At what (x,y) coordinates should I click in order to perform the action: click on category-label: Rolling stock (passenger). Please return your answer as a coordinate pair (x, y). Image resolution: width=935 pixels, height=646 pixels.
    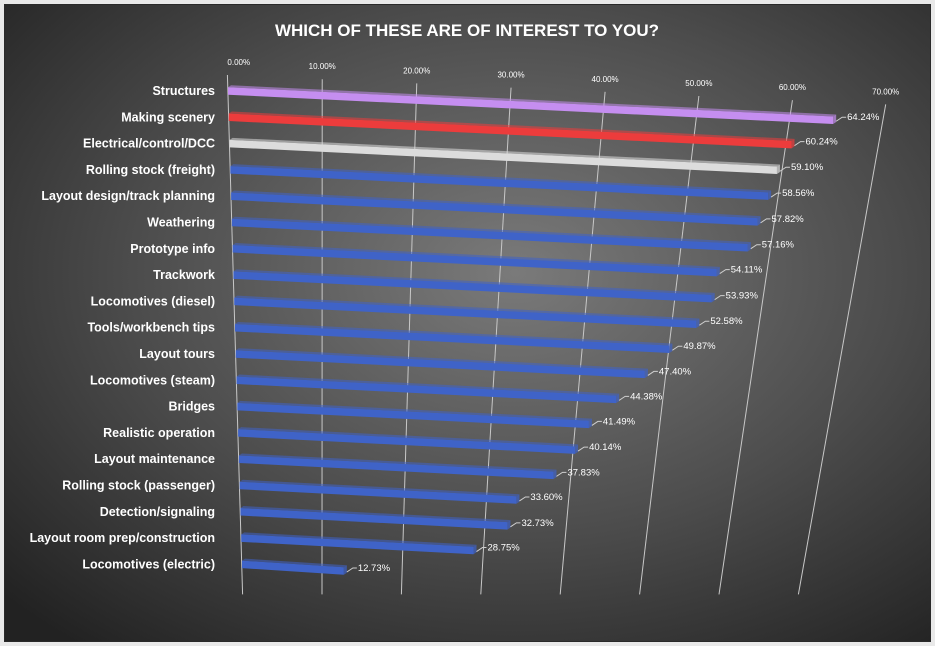
    Looking at the image, I should click on (138, 486).